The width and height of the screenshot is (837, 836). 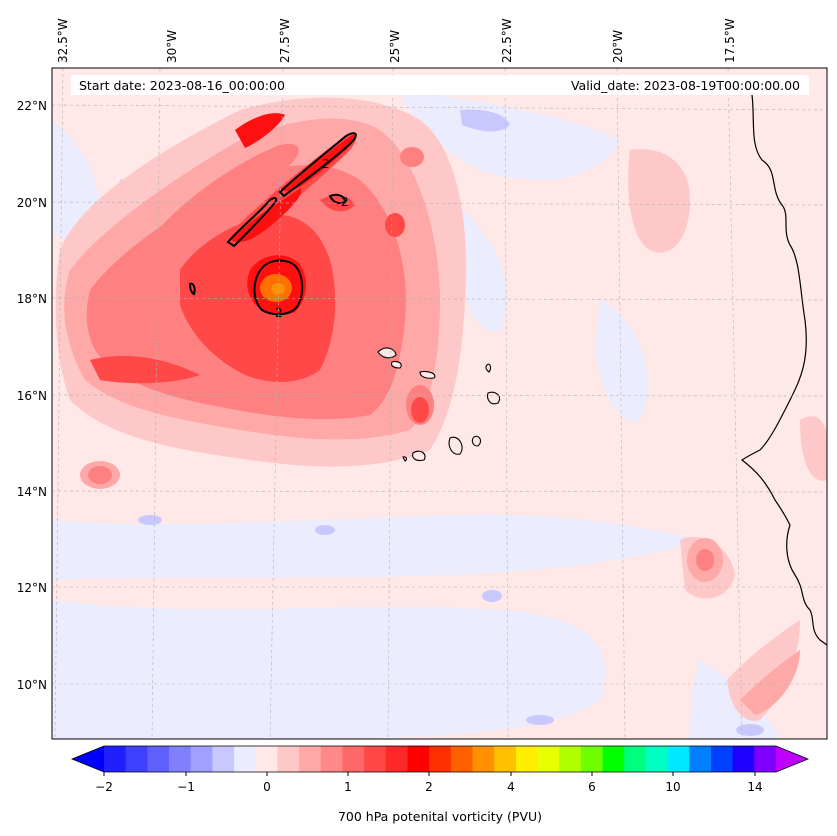 I want to click on lon-label: 32.5°W, so click(x=63, y=40).